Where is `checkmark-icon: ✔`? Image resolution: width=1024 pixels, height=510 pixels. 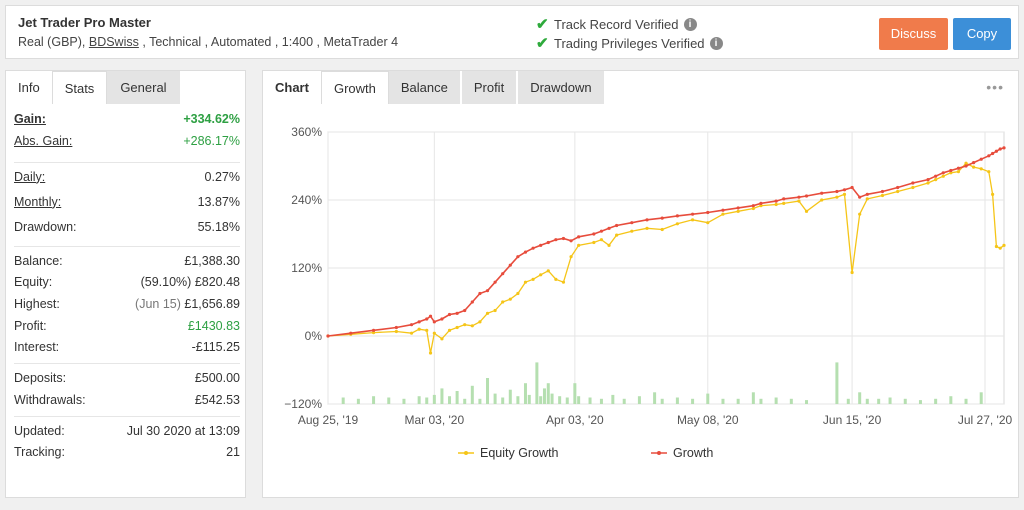
checkmark-icon: ✔ is located at coordinates (542, 24).